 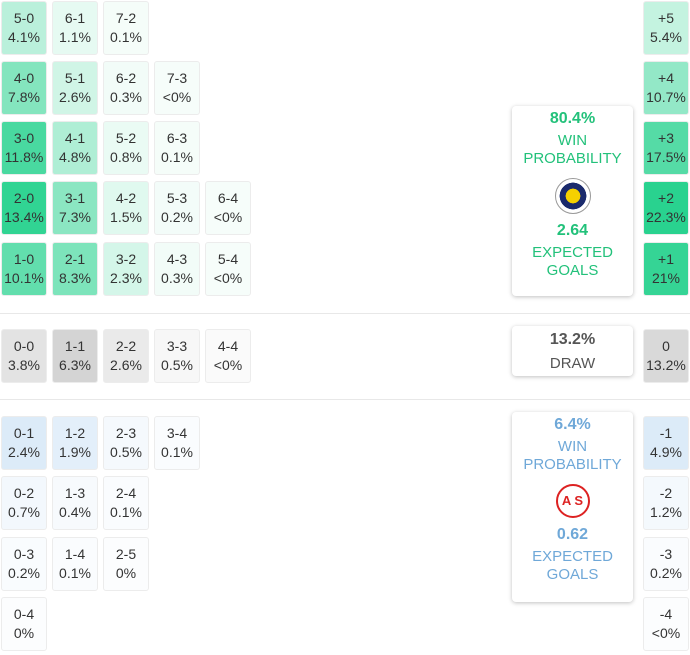 I want to click on probability-label: 3.8%, so click(x=24, y=365).